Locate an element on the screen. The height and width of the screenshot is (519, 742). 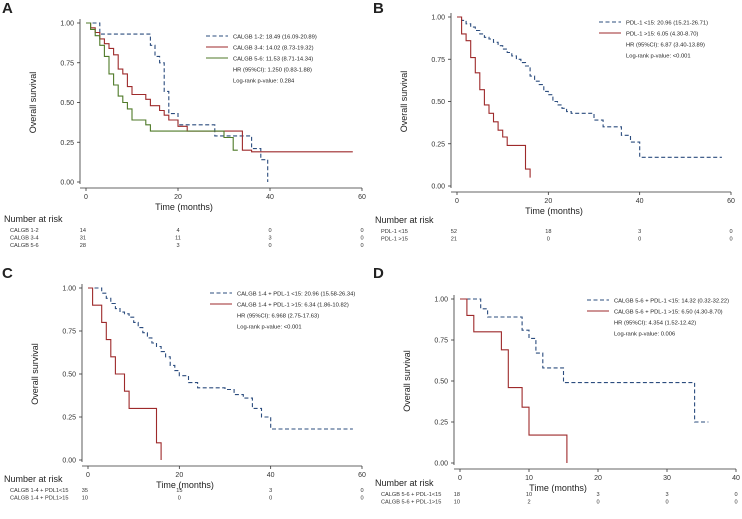
legend-label-2: CALGB 5-6 + PDL-1 >15: 6.50 (4.30-8.70) is located at coordinates (668, 312).